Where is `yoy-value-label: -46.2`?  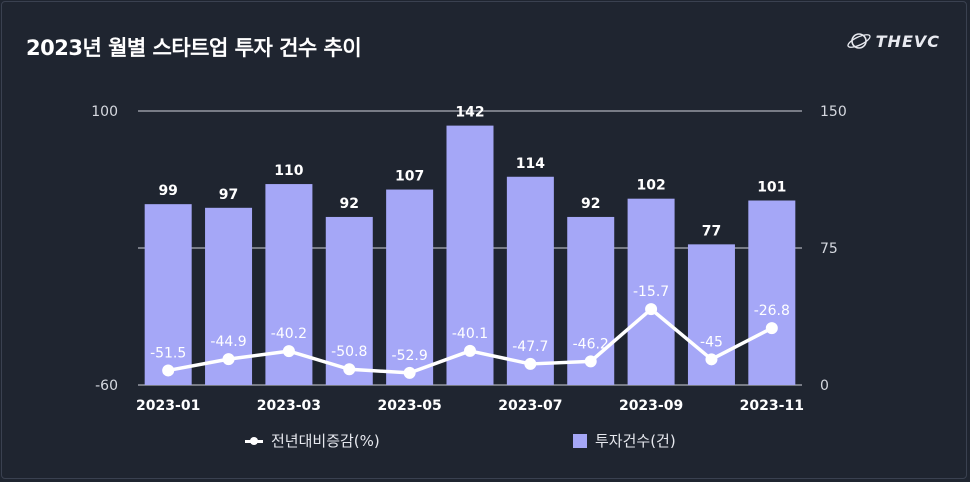 yoy-value-label: -46.2 is located at coordinates (591, 344).